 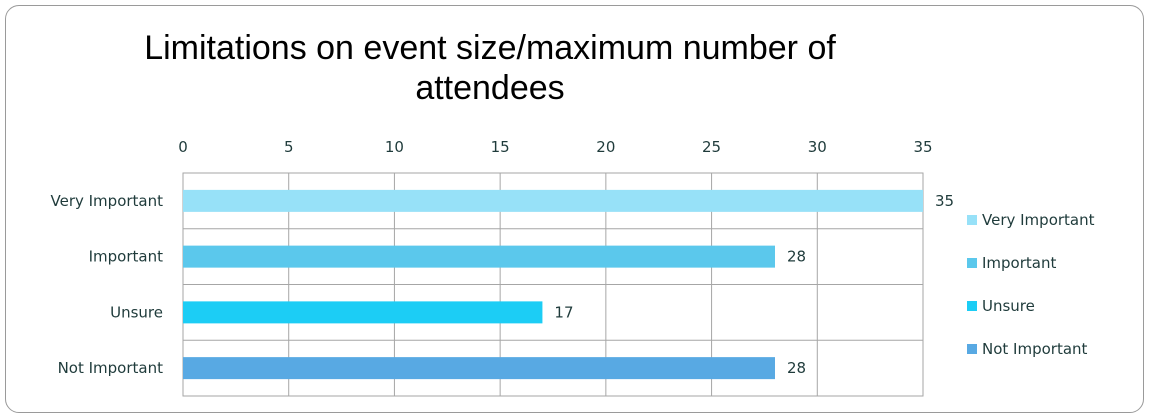 What do you see at coordinates (1035, 348) in the screenshot?
I see `legend-label: Not Important` at bounding box center [1035, 348].